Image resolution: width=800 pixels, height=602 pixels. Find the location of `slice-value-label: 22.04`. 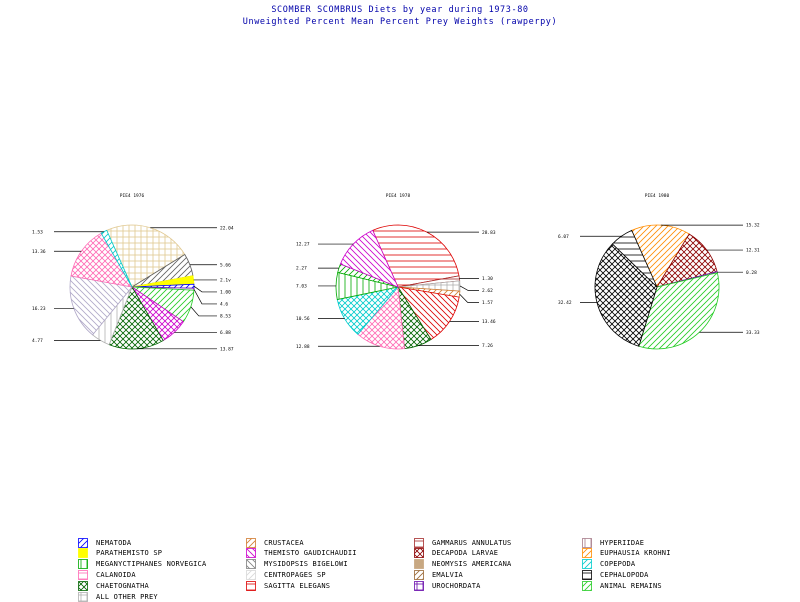

slice-value-label: 22.04 is located at coordinates (227, 228).